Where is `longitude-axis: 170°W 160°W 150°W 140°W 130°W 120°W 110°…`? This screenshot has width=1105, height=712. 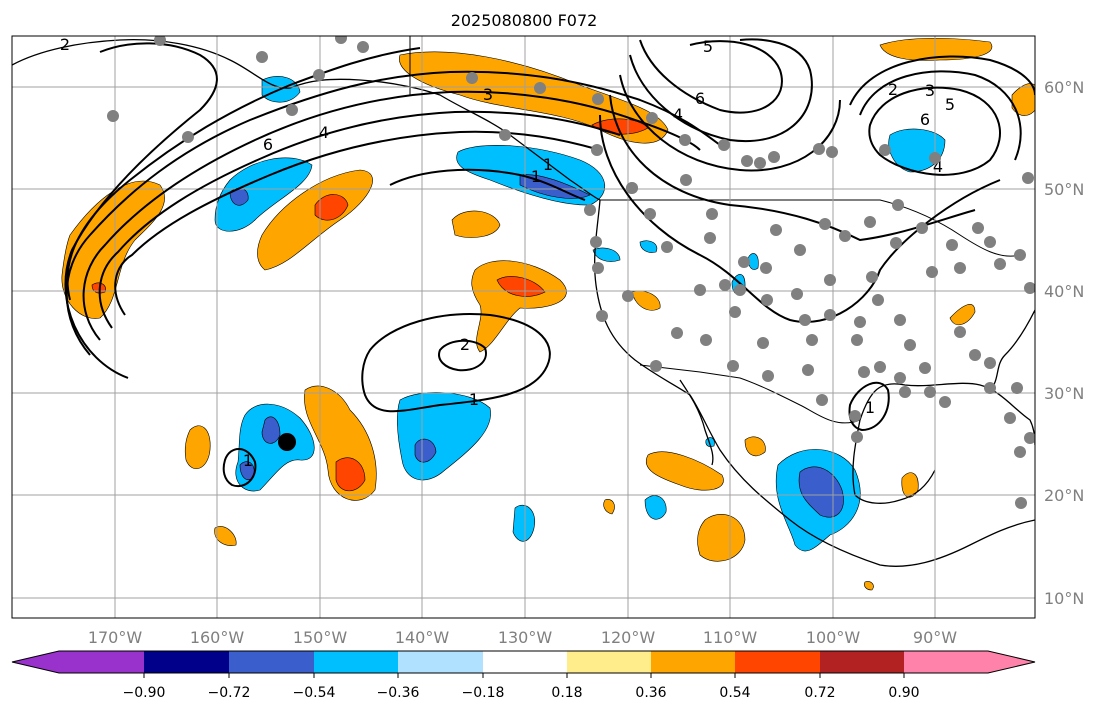 longitude-axis: 170°W 160°W 150°W 140°W 130°W 120°W 110°… is located at coordinates (522, 637).